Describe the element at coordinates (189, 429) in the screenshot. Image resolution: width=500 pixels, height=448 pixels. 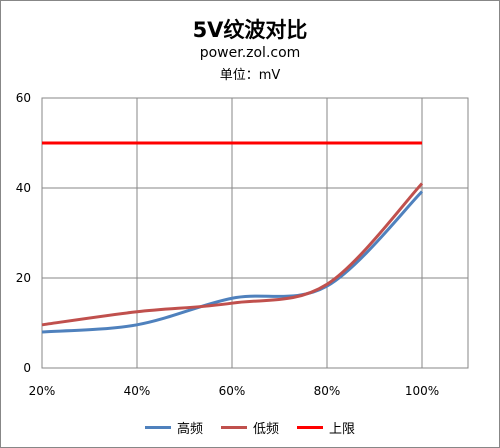
I see `legend-label: 高频` at that location.